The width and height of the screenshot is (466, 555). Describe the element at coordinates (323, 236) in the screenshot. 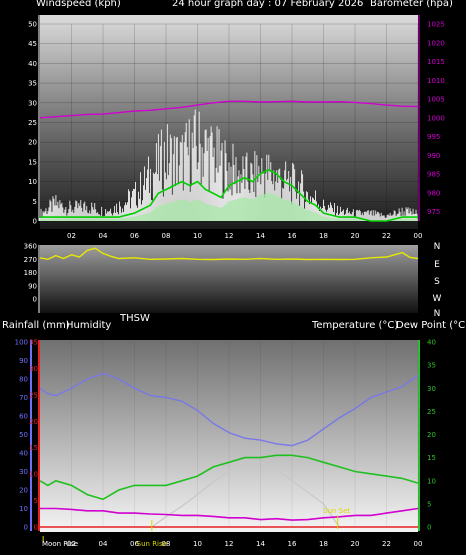

I see `wind-x-tick-label: 18` at that location.